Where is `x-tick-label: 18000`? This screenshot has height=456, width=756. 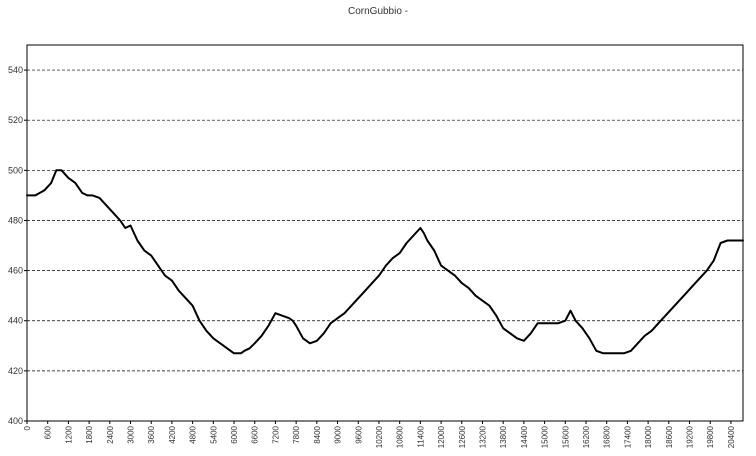 x-tick-label: 18000 is located at coordinates (648, 436).